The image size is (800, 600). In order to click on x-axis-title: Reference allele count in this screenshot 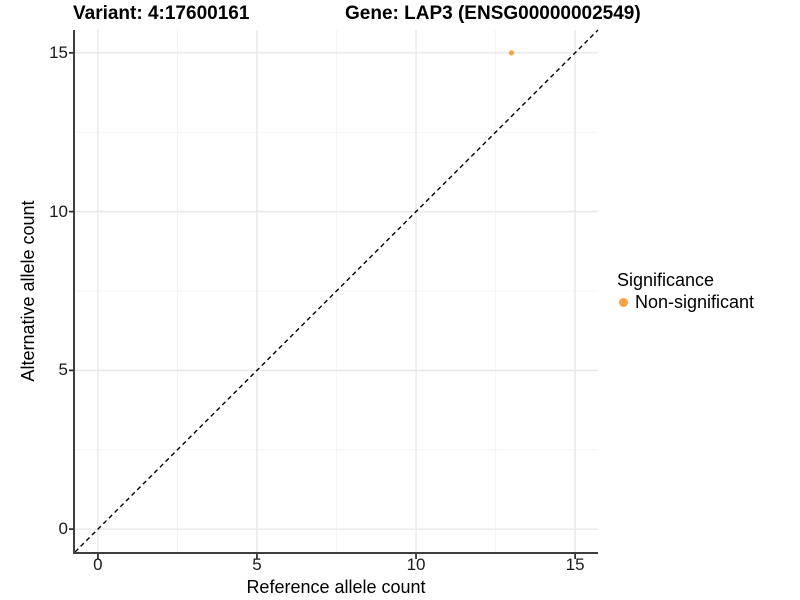, I will do `click(336, 587)`.